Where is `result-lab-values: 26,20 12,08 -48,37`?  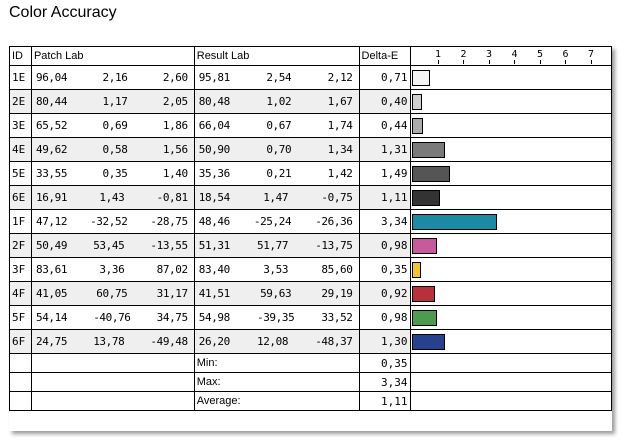 result-lab-values: 26,20 12,08 -48,37 is located at coordinates (276, 341).